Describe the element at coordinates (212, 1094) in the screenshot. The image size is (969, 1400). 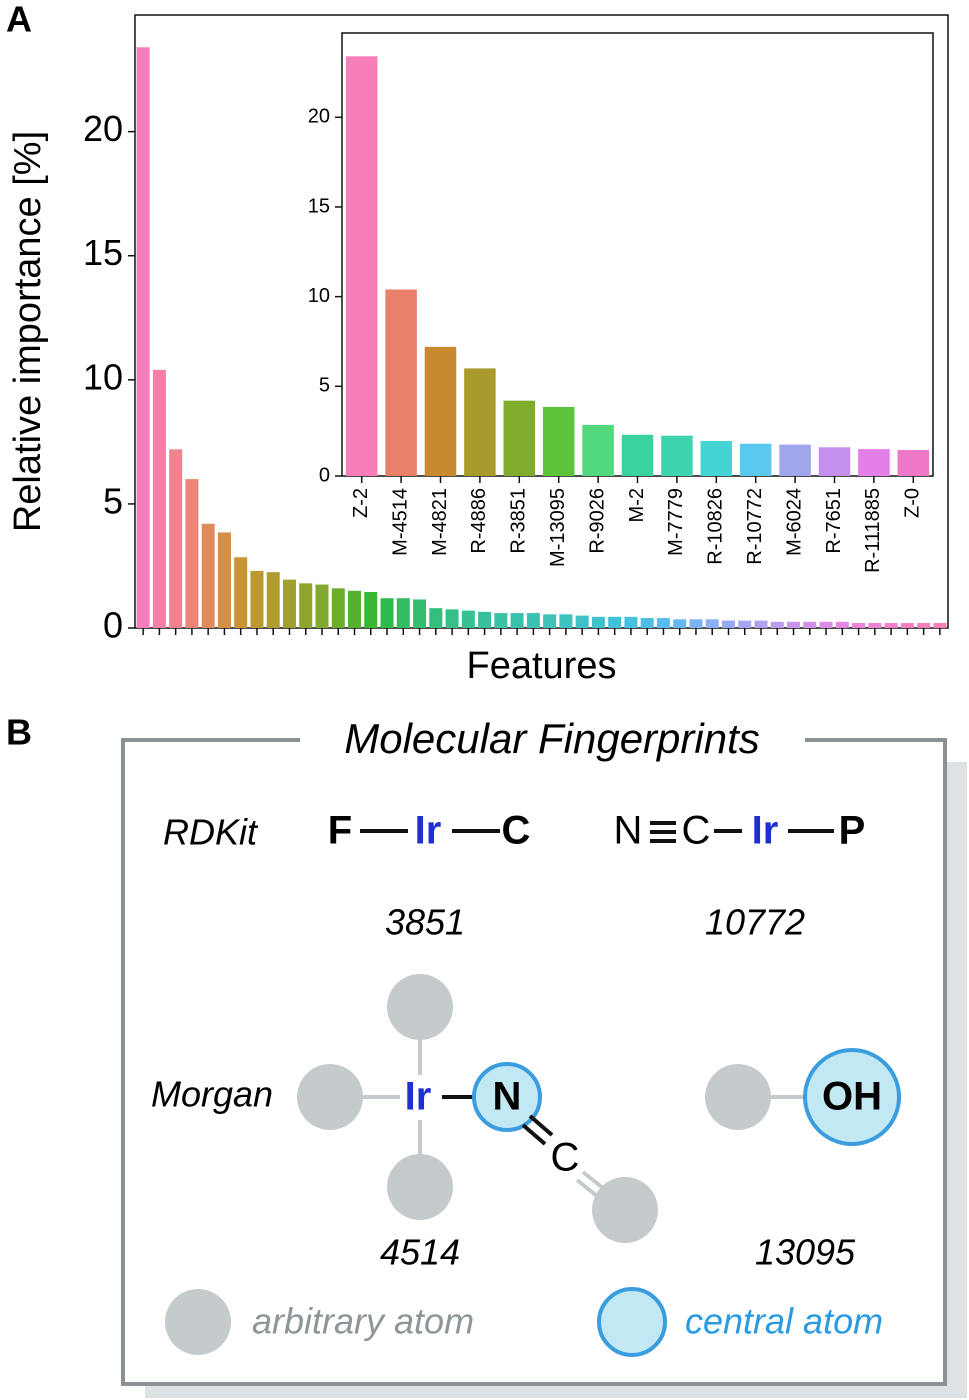
I see `row-label: Morgan` at that location.